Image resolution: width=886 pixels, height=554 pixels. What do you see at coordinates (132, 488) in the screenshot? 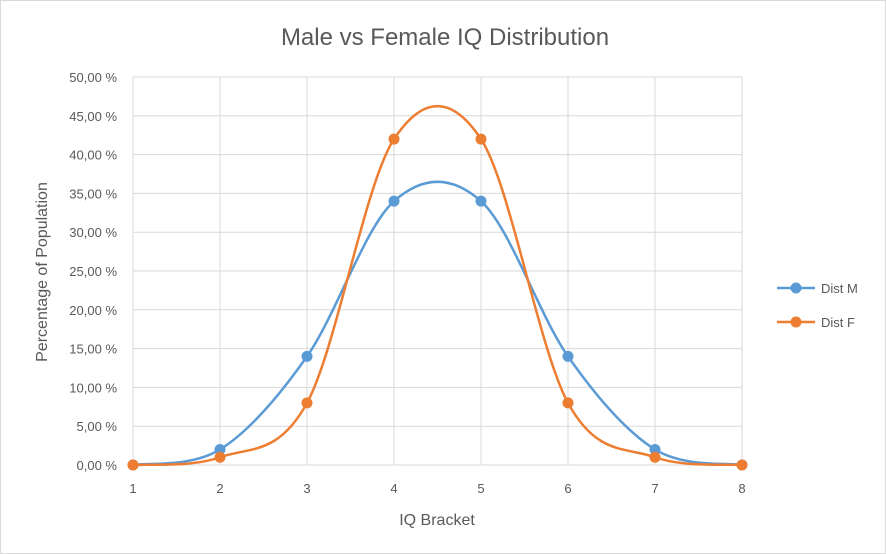
I see `x-tick-label: 1` at bounding box center [132, 488].